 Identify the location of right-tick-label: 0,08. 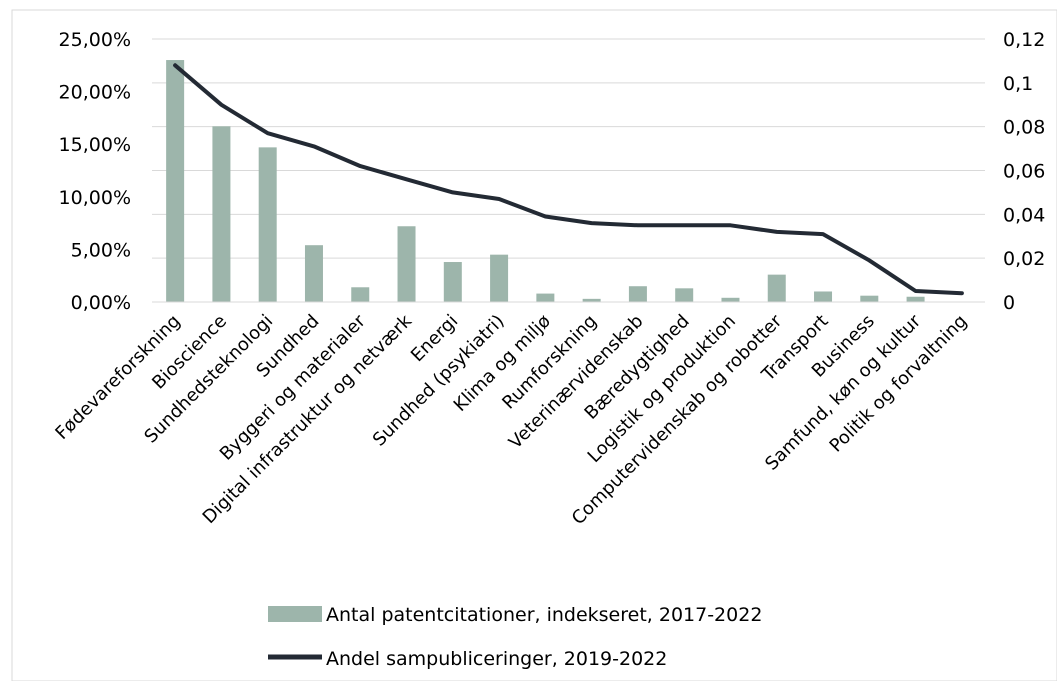
(1024, 128).